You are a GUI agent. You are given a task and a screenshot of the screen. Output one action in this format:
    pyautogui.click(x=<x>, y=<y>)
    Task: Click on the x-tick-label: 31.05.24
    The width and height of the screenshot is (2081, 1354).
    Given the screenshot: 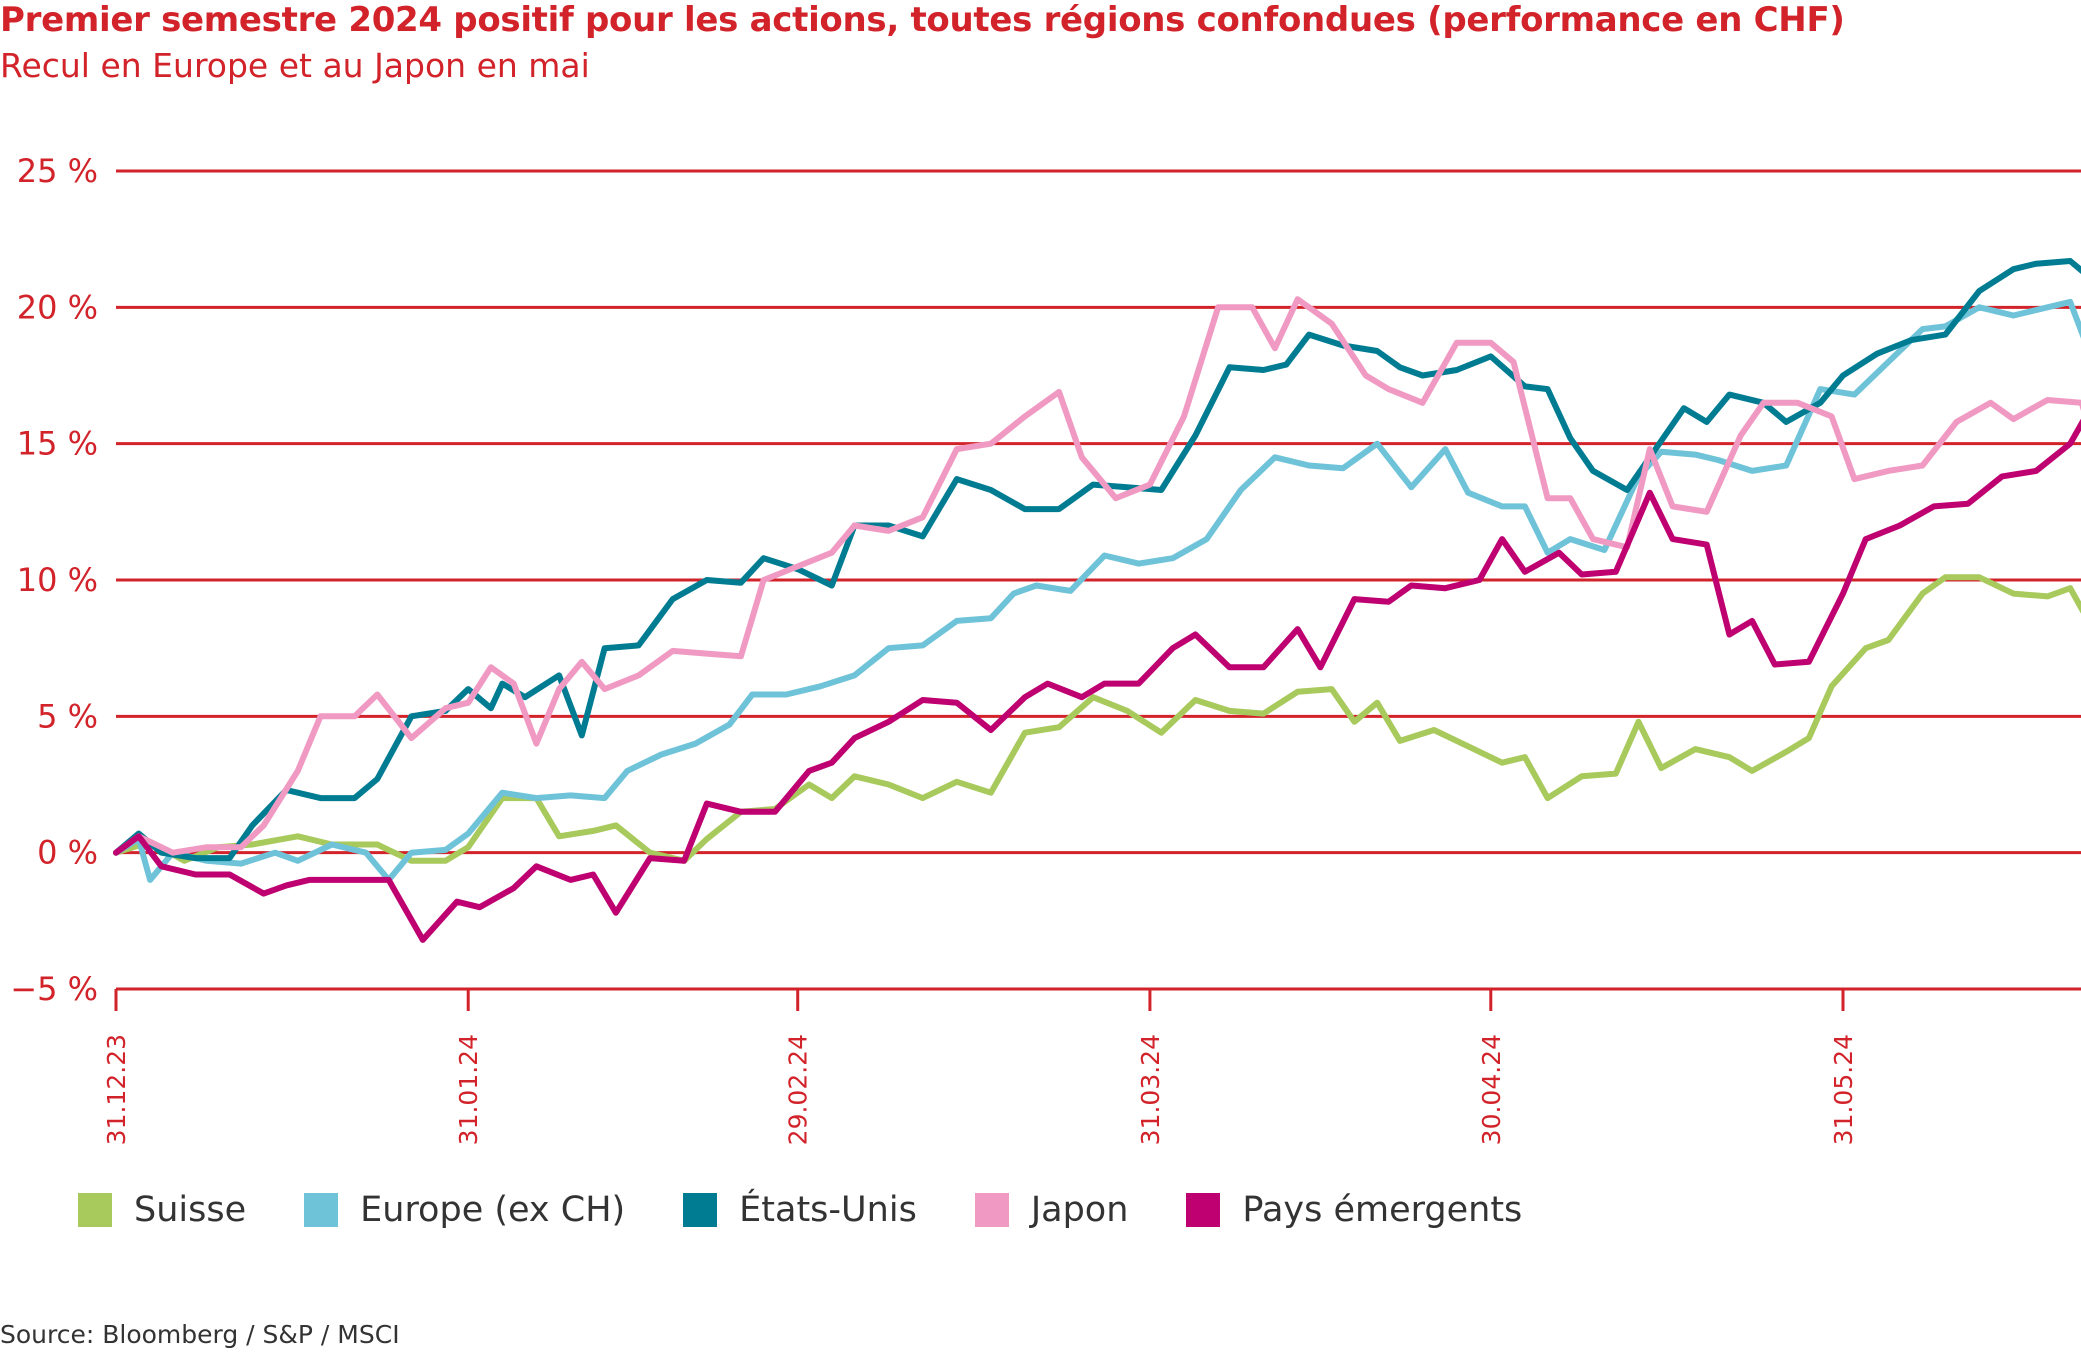 What is the action you would take?
    pyautogui.click(x=1843, y=1089)
    